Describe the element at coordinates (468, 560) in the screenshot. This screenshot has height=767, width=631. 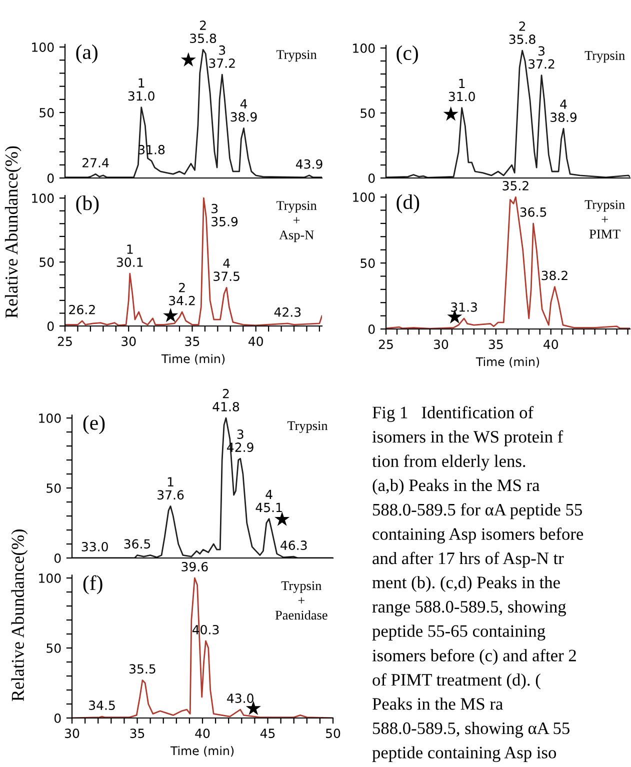
I see `text: and after 17 hrs of Asp-N tr` at that location.